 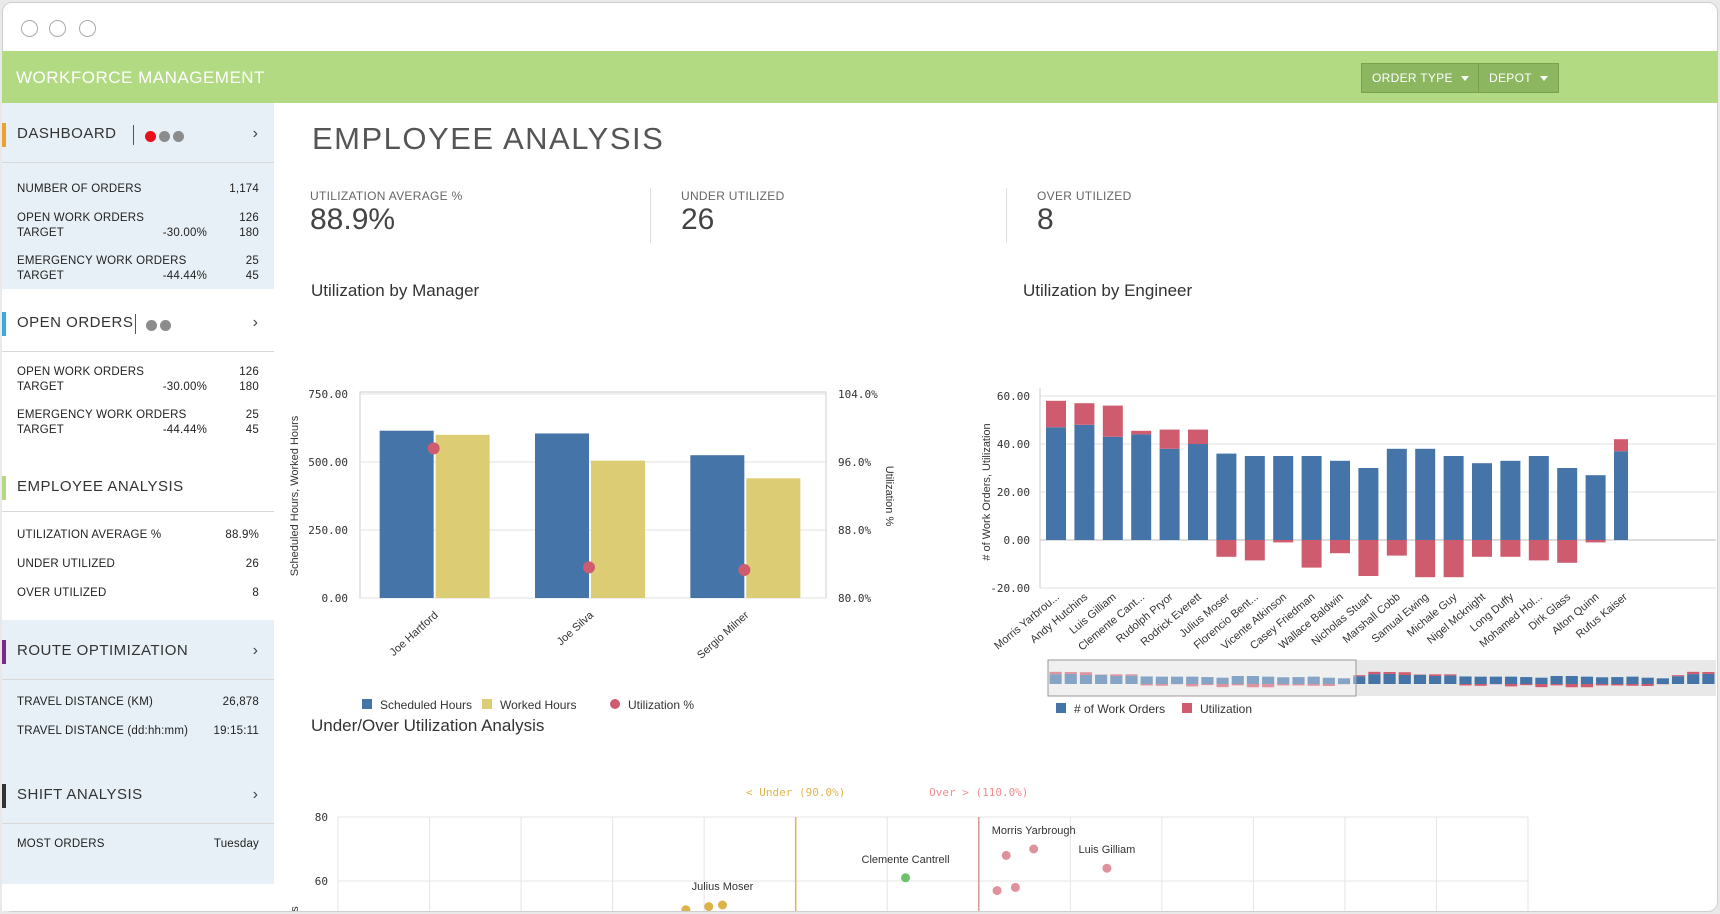 What do you see at coordinates (295, 495) in the screenshot?
I see `y-axis-label: Scheduled Hours, Worked Hours` at bounding box center [295, 495].